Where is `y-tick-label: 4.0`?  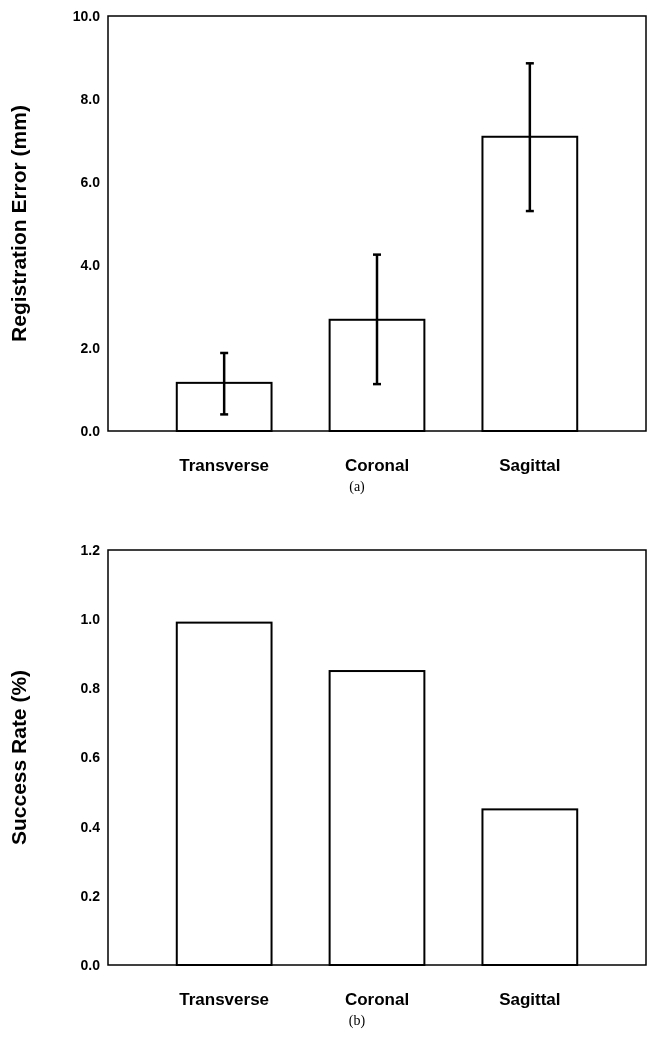
y-tick-label: 4.0 is located at coordinates (90, 264).